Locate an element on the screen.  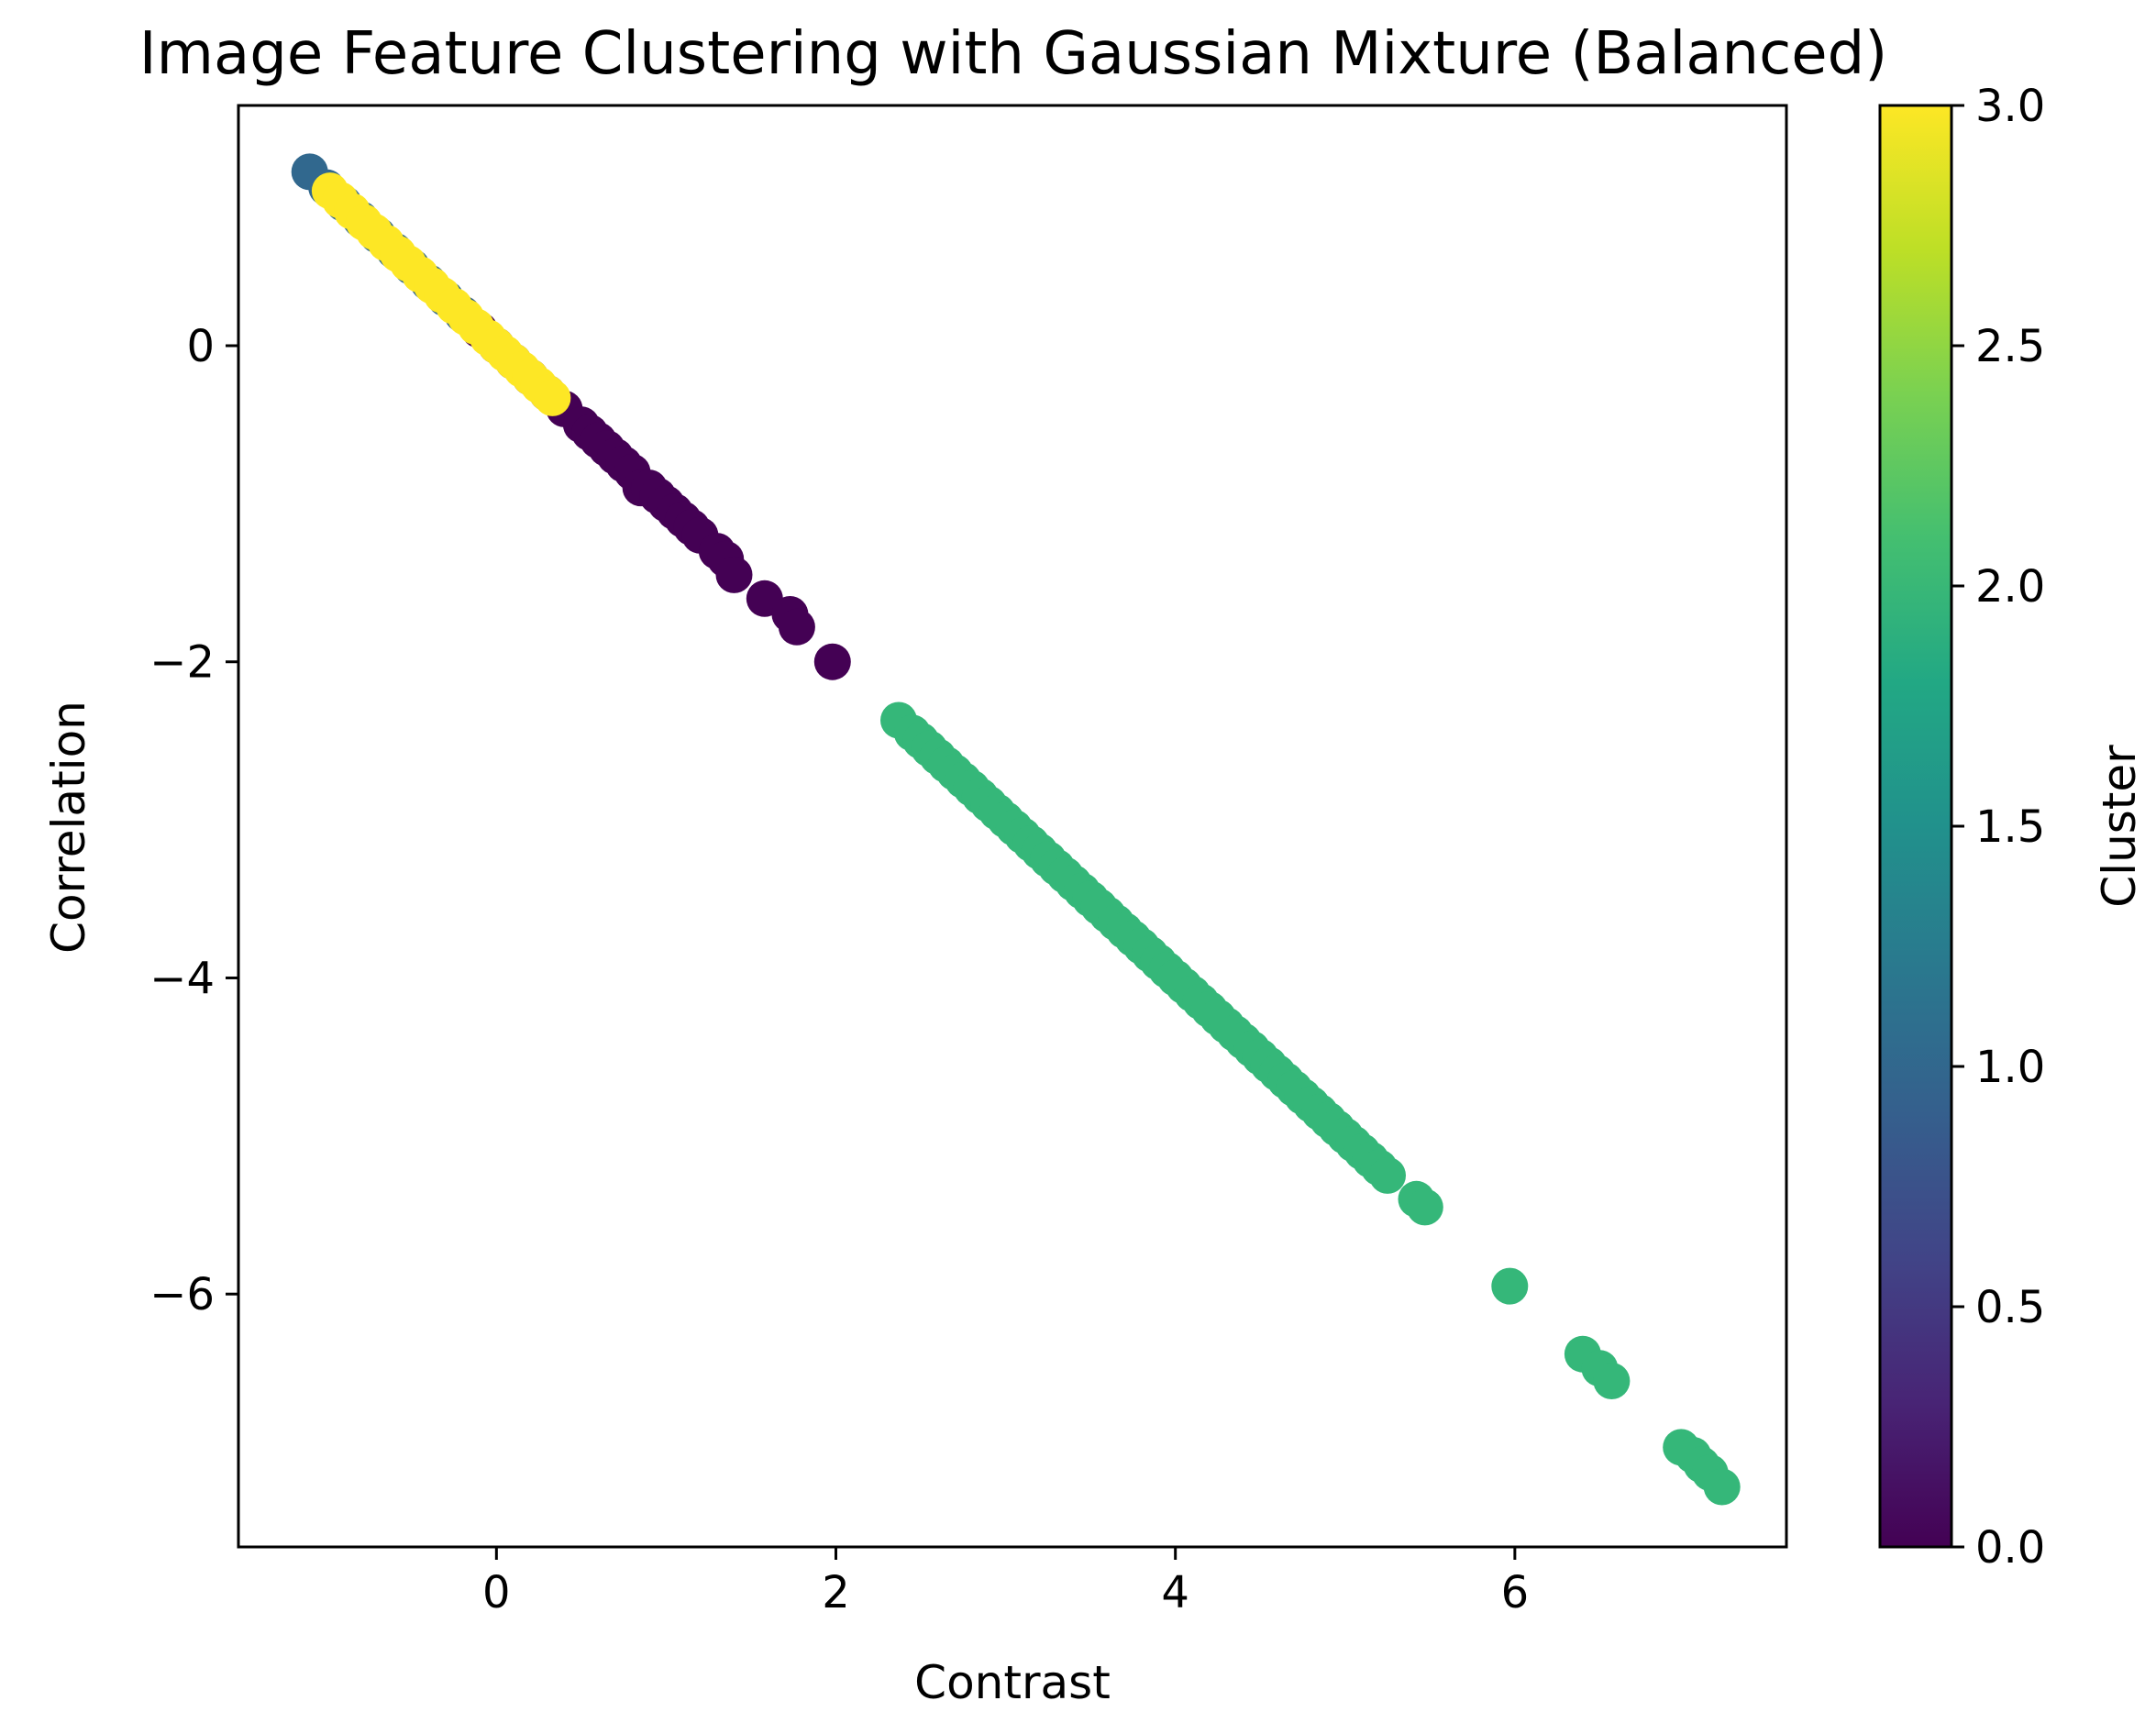
x-tick-label: 4 is located at coordinates (1175, 1592).